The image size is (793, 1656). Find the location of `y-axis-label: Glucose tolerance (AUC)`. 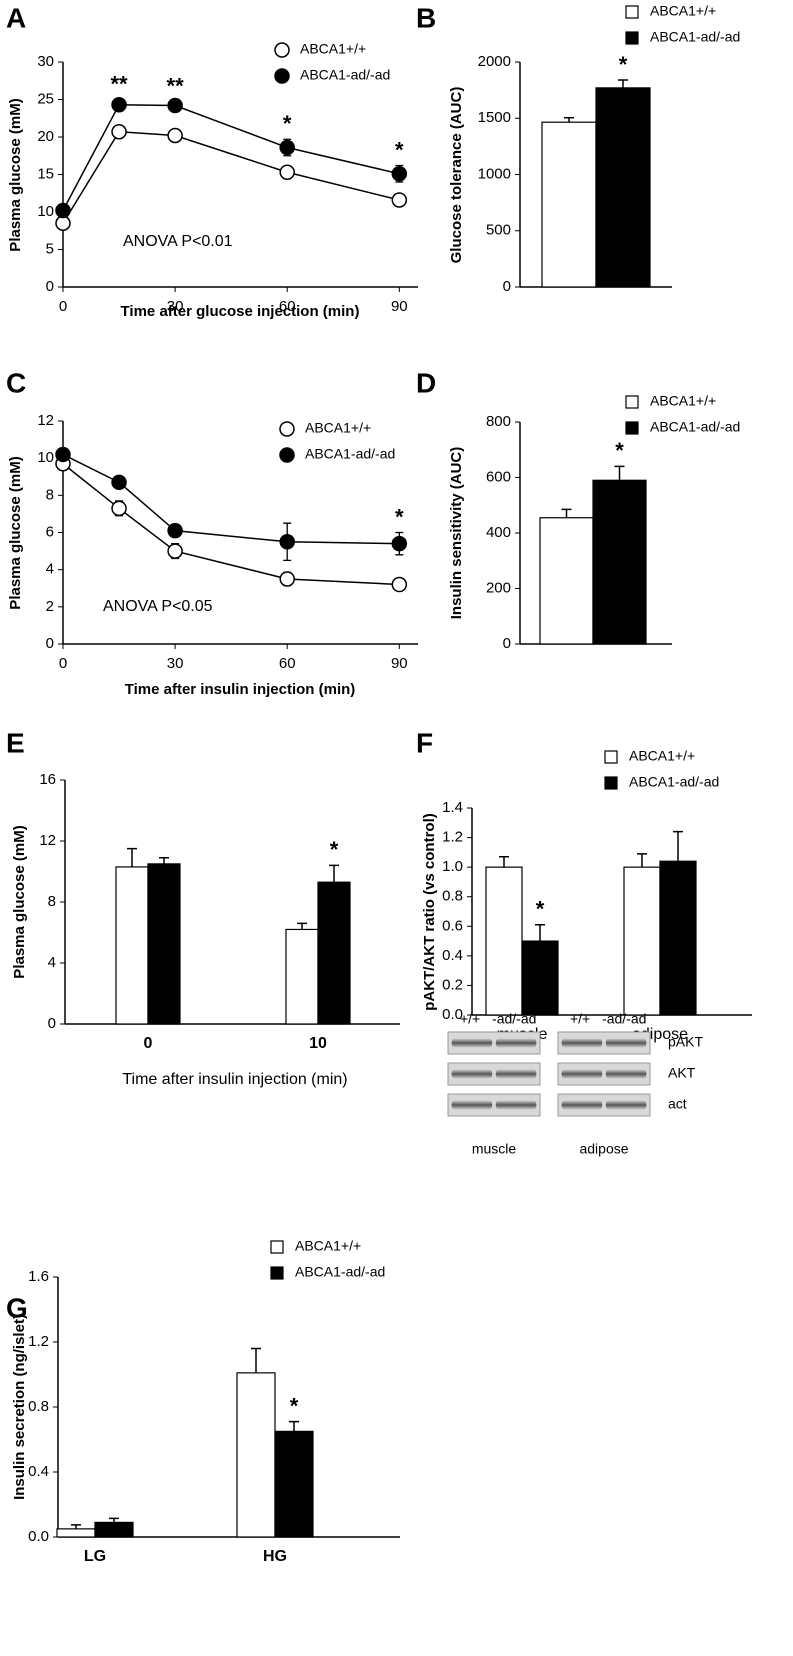

y-axis-label: Glucose tolerance (AUC) is located at coordinates (456, 175).